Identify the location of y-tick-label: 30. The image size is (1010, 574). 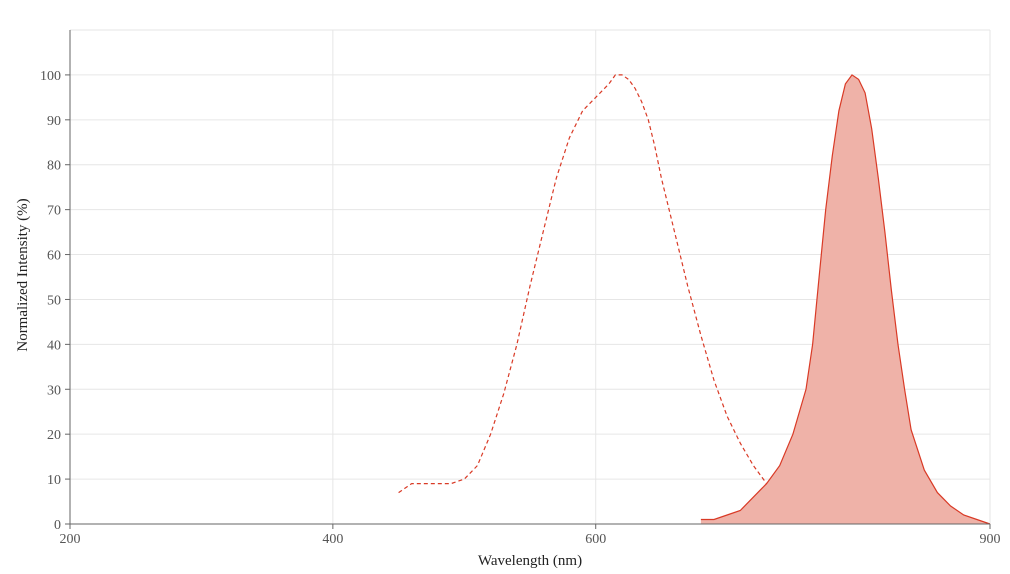
(54, 390).